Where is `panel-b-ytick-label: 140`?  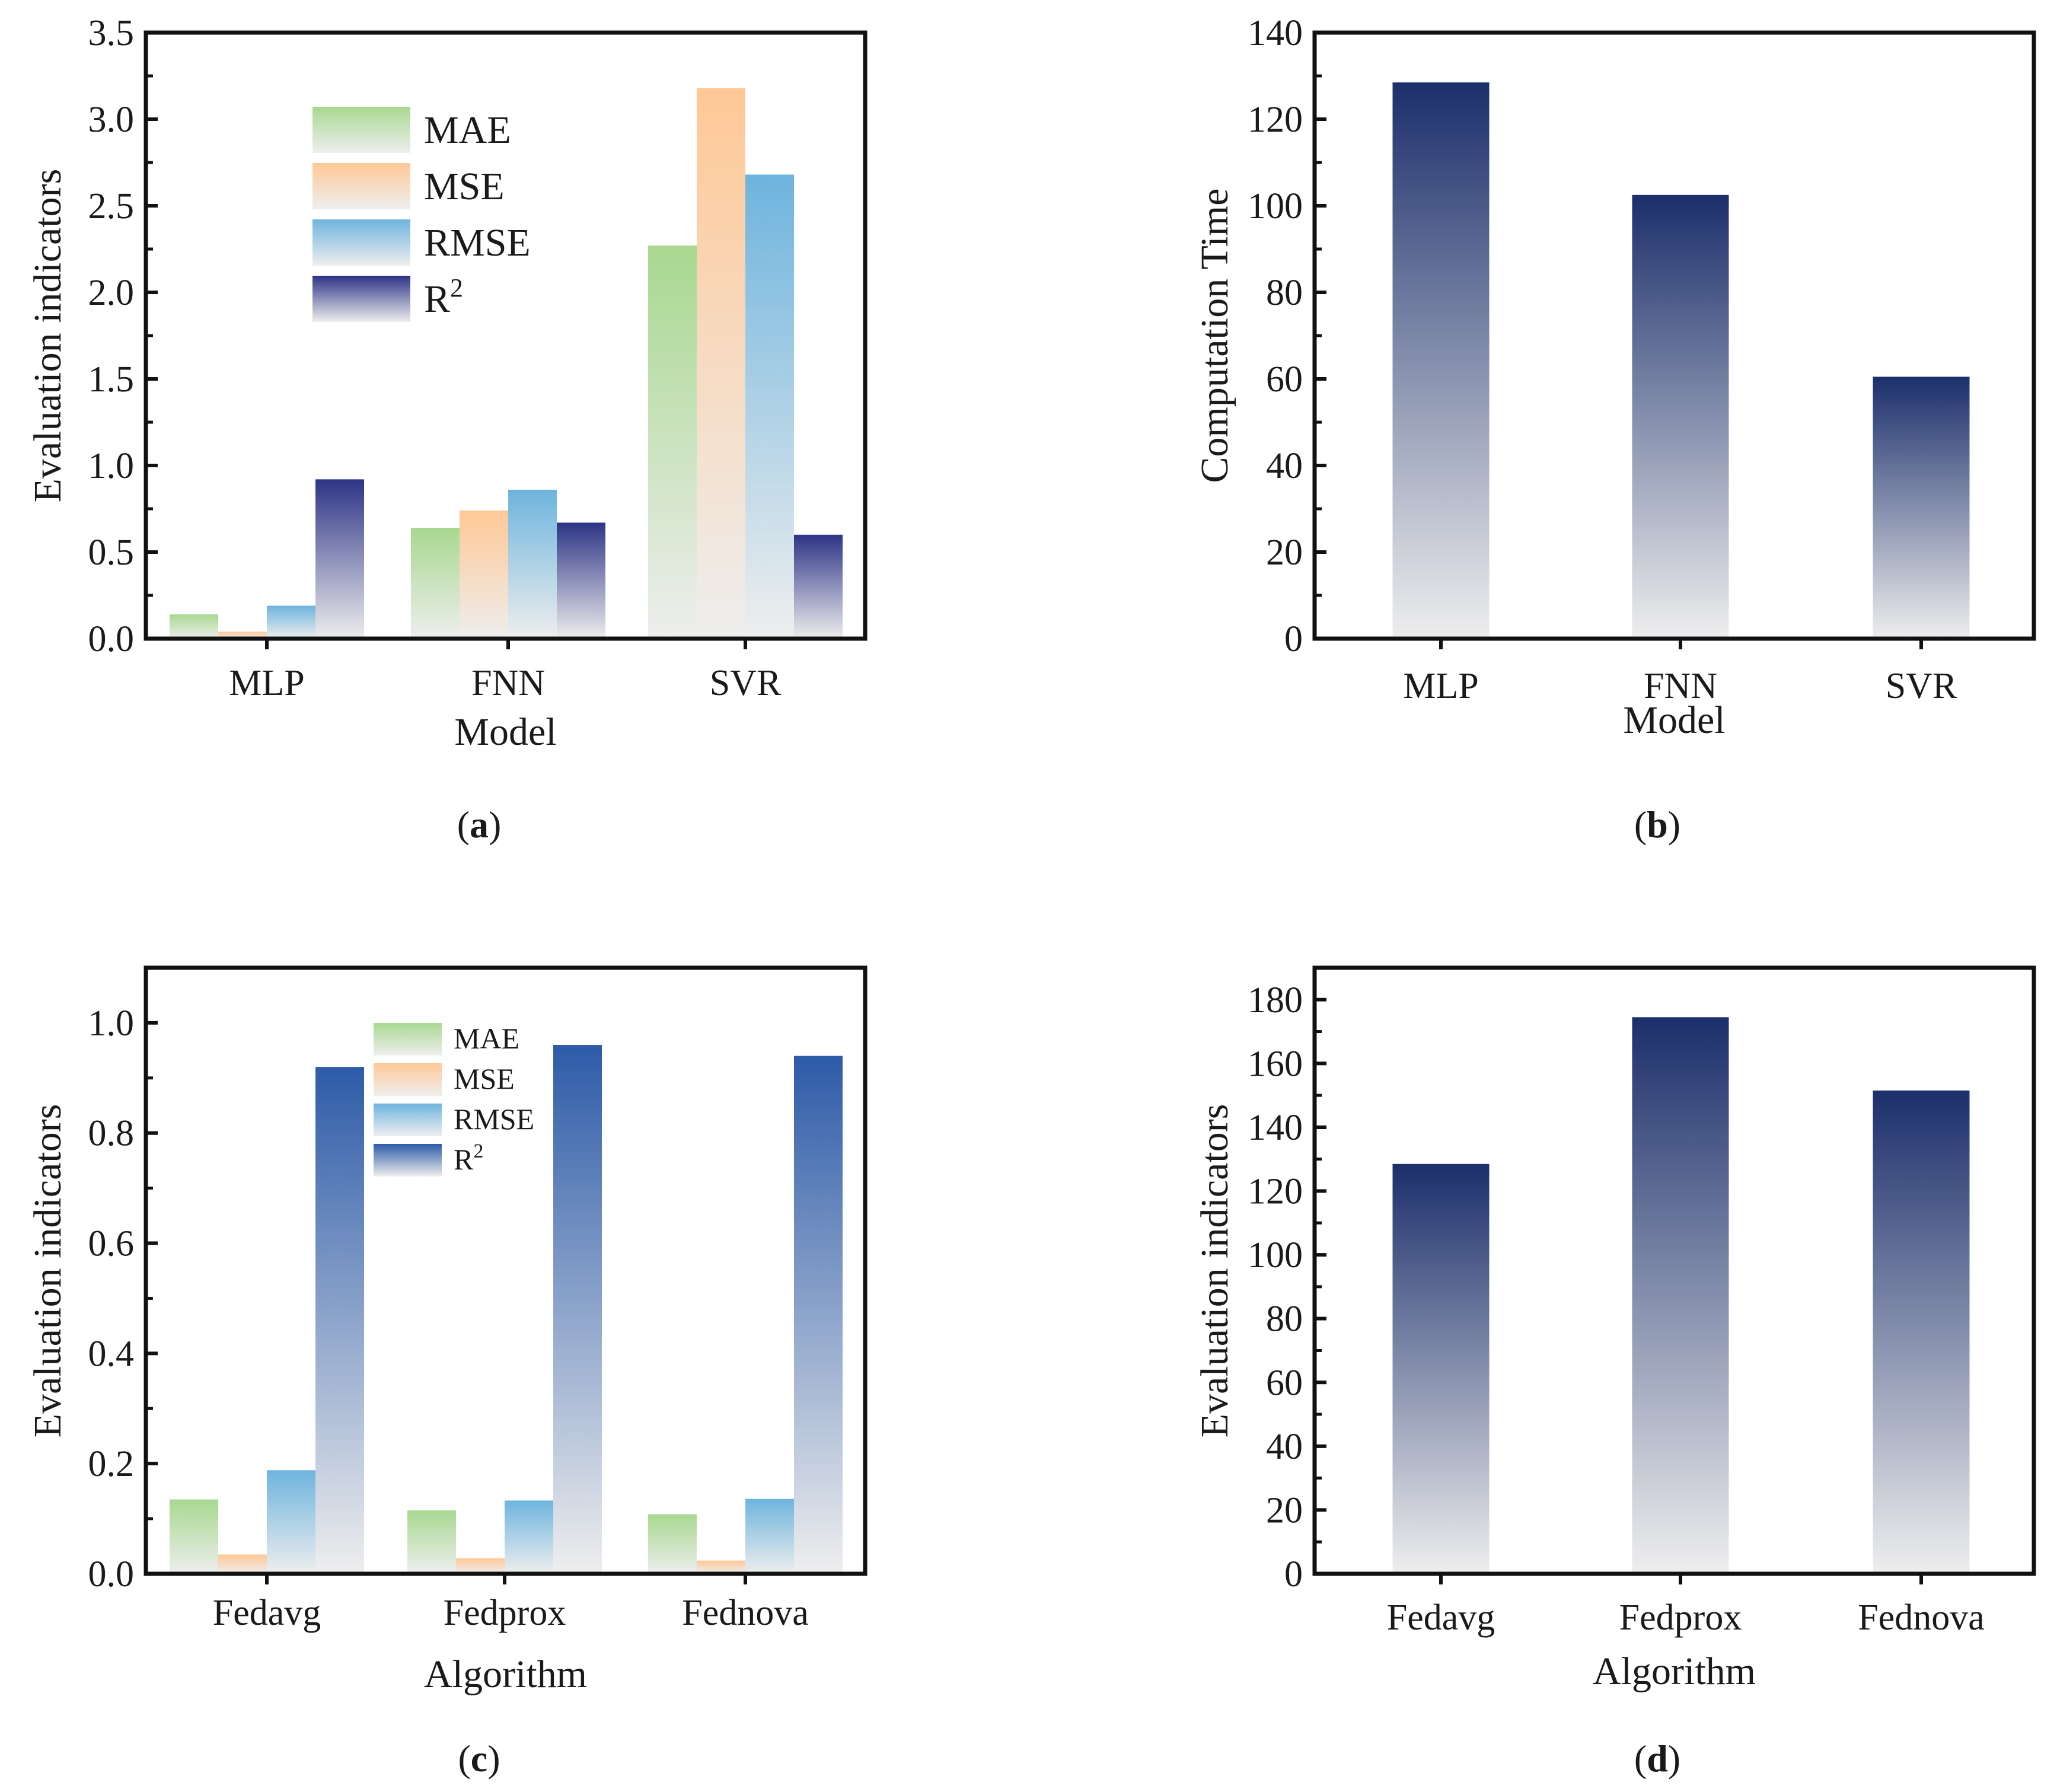 panel-b-ytick-label: 140 is located at coordinates (1276, 33).